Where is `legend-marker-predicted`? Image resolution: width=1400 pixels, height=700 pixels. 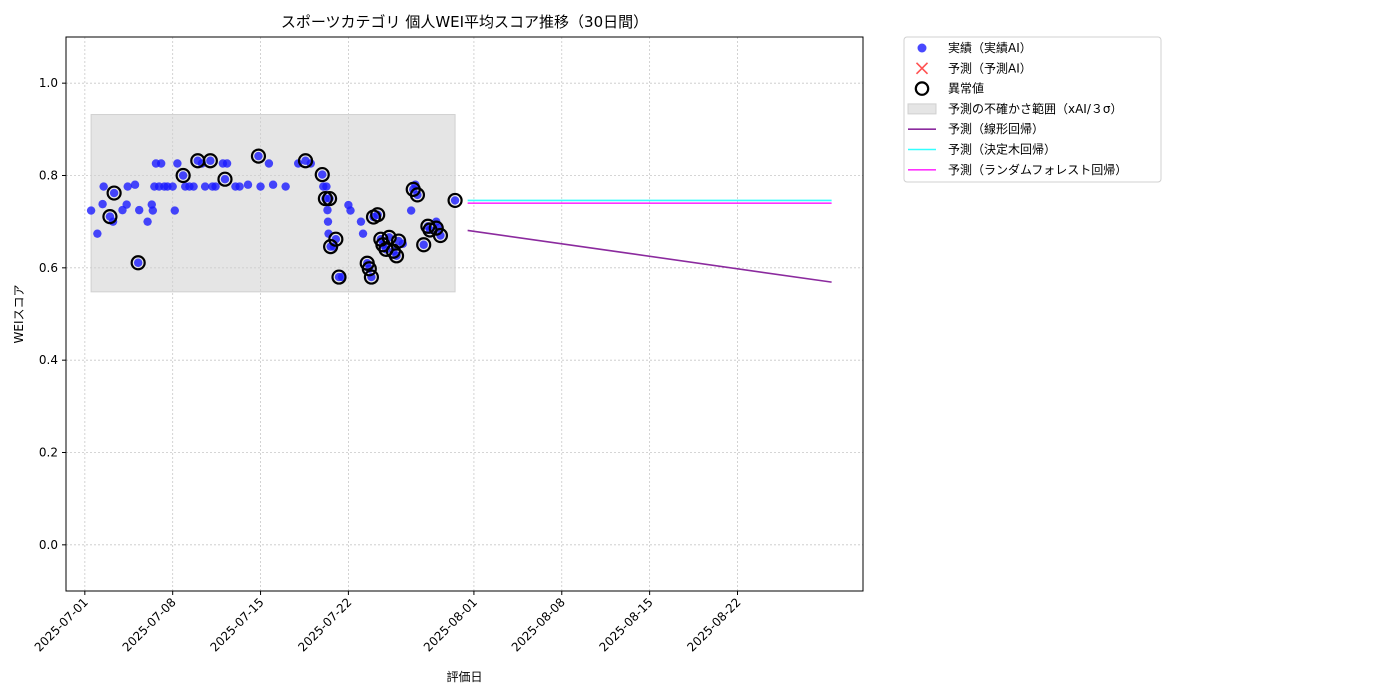 legend-marker-predicted is located at coordinates (922, 68).